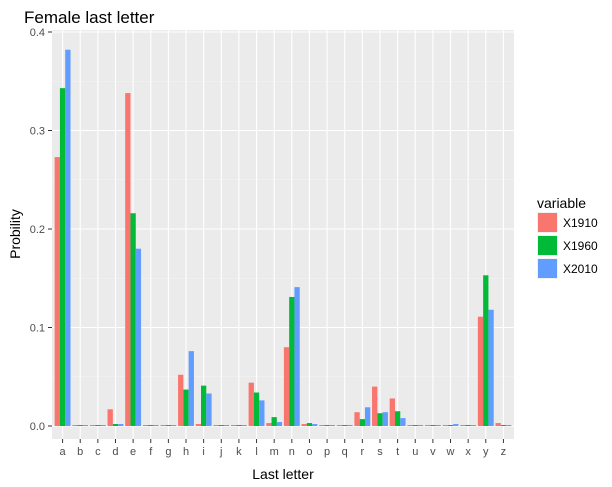 Image resolution: width=612 pixels, height=487 pixels. What do you see at coordinates (57, 291) in the screenshot?
I see `bar-X1910-a` at bounding box center [57, 291].